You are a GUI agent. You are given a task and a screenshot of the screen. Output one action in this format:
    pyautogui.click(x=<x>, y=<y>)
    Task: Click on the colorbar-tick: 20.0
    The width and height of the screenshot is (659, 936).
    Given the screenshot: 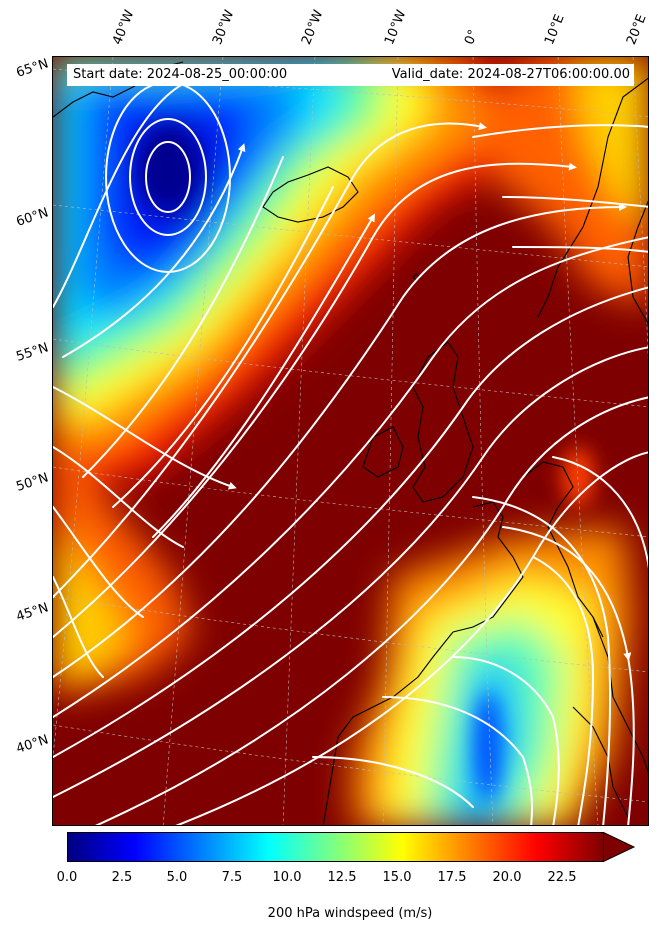 What is the action you would take?
    pyautogui.click(x=507, y=877)
    